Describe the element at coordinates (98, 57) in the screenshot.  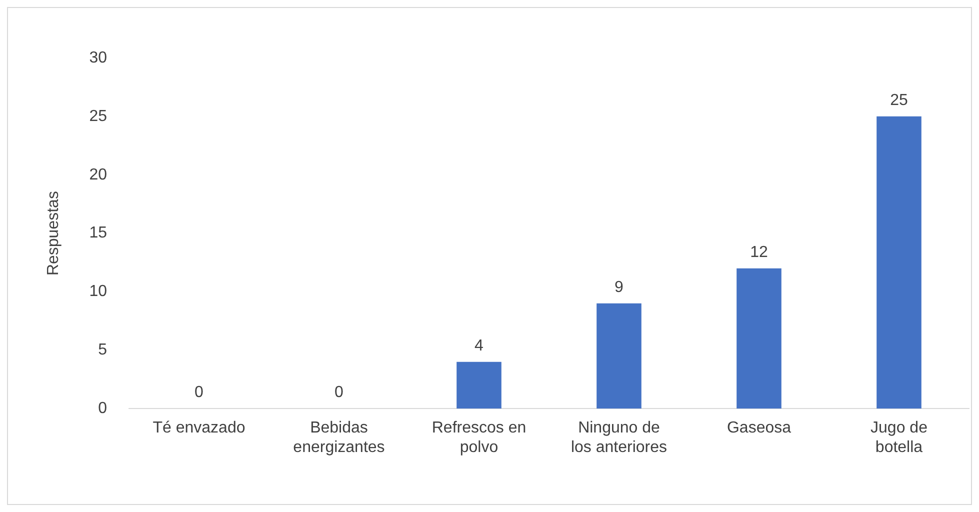
I see `y-tick-label: 30` at that location.